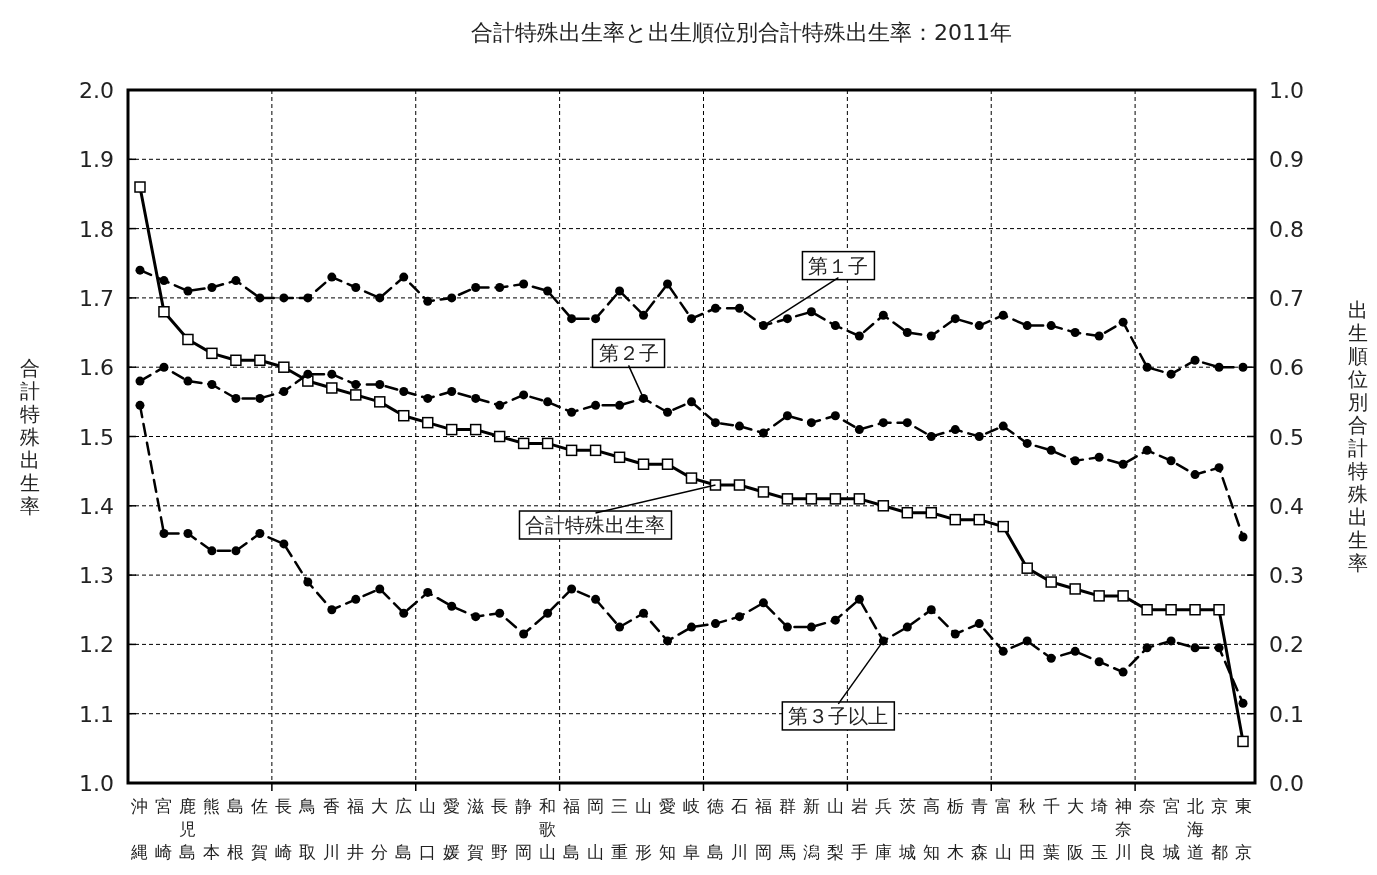  I want to click on y2-tick-label: 0.3, so click(1286, 576).